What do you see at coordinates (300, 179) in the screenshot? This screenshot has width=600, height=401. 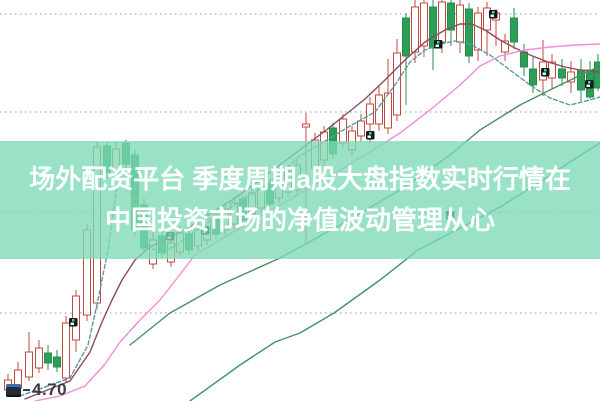 I see `overlay-title-line1: 场外配资平台 季度周期a股大盘指数实时行情在` at bounding box center [300, 179].